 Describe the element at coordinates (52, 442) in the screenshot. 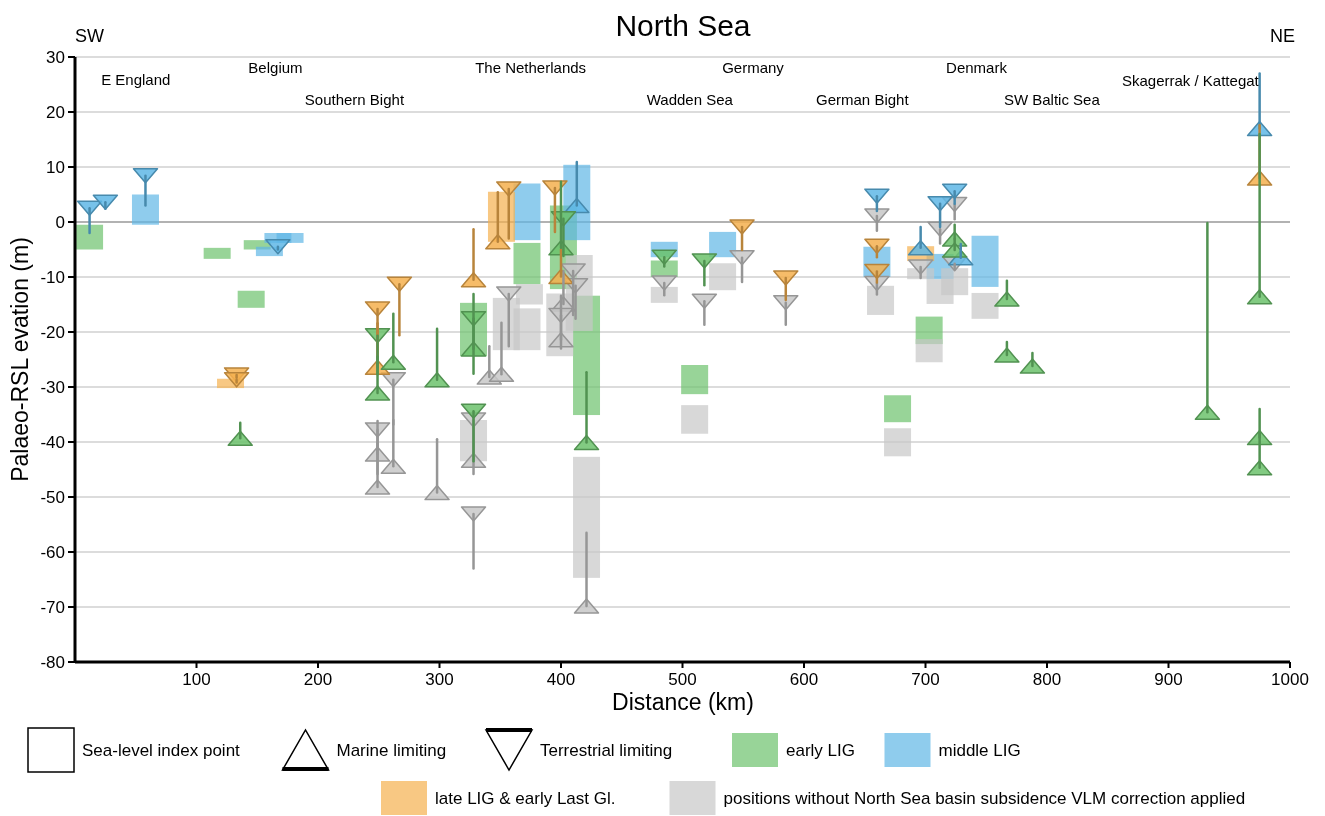

I see `y-tick-label: -40` at that location.